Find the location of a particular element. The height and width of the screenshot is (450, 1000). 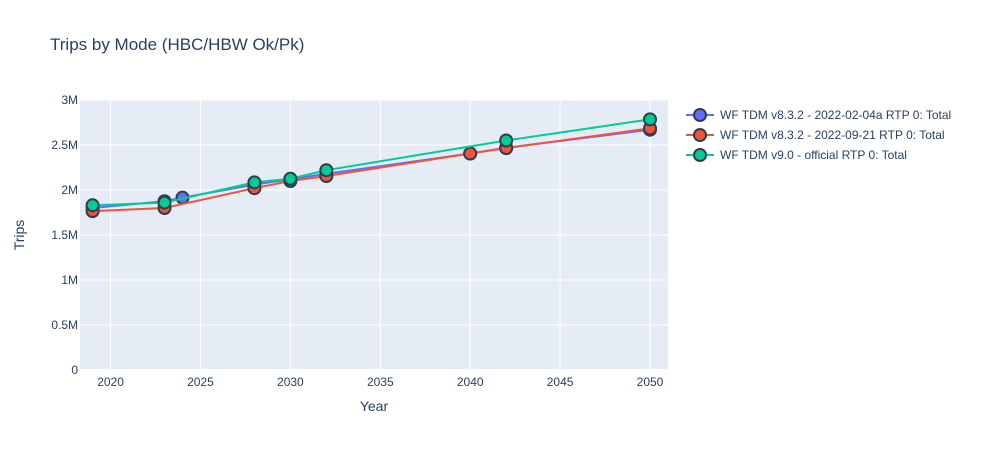

legend-label: WF TDM v8.3.2 - 2022-02-04a RTP 0: Total is located at coordinates (835, 115).